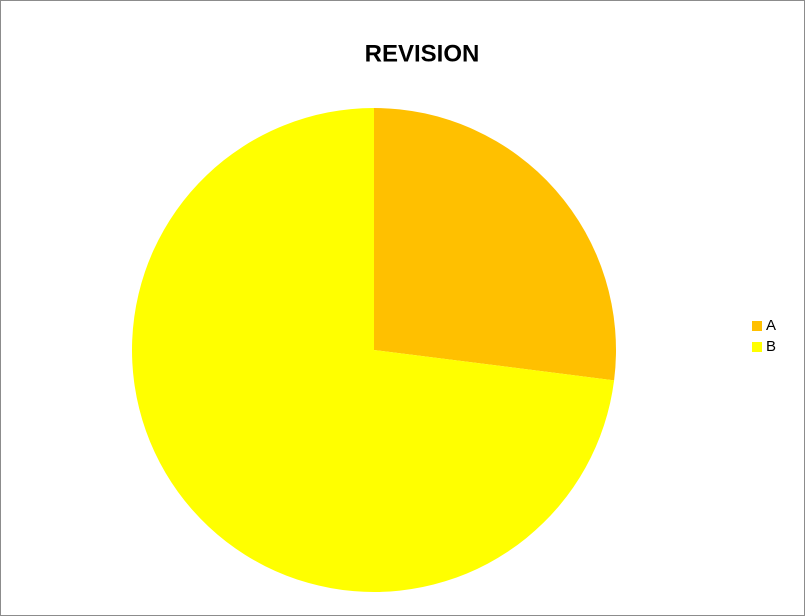 This screenshot has width=805, height=616. Describe the element at coordinates (771, 325) in the screenshot. I see `legend-label: A` at that location.